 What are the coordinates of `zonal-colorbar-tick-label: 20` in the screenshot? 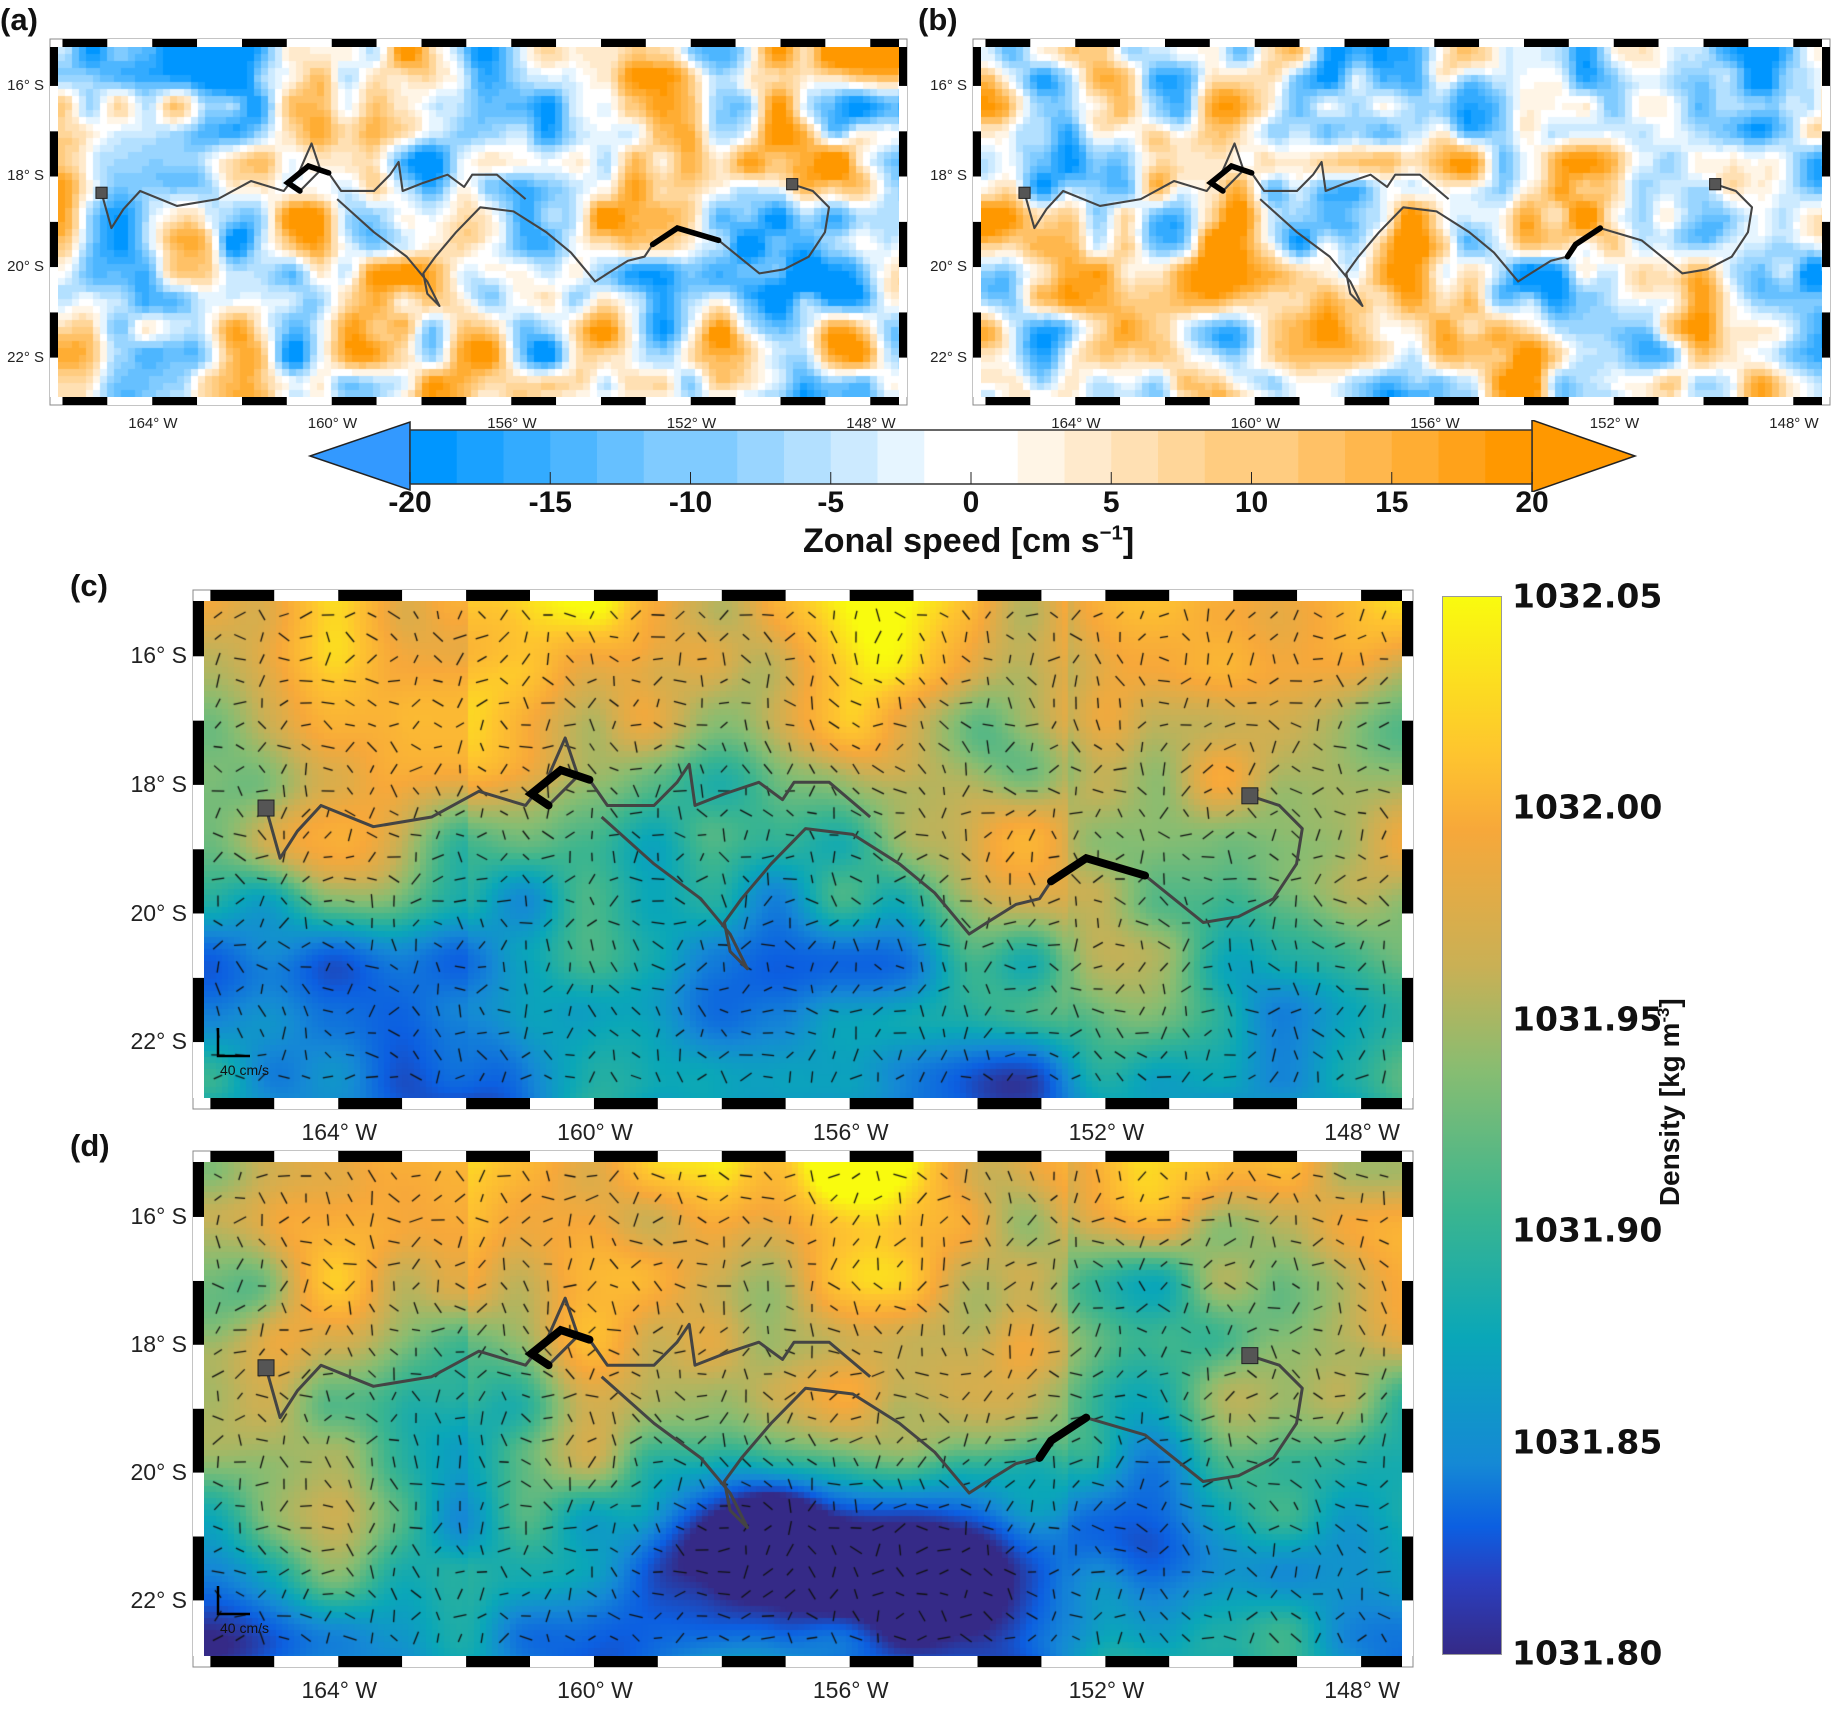 It's located at (1532, 502).